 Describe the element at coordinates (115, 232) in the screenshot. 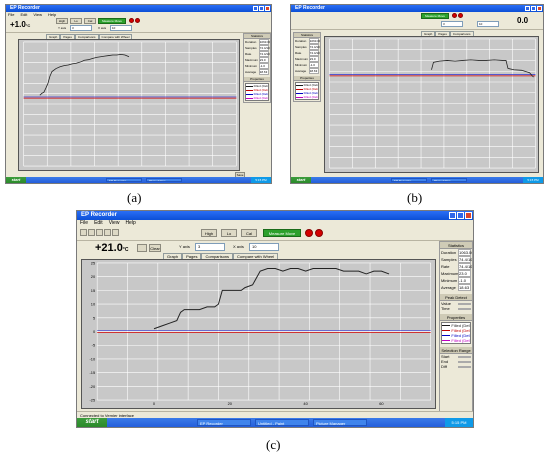

I see `zoom-icon` at that location.